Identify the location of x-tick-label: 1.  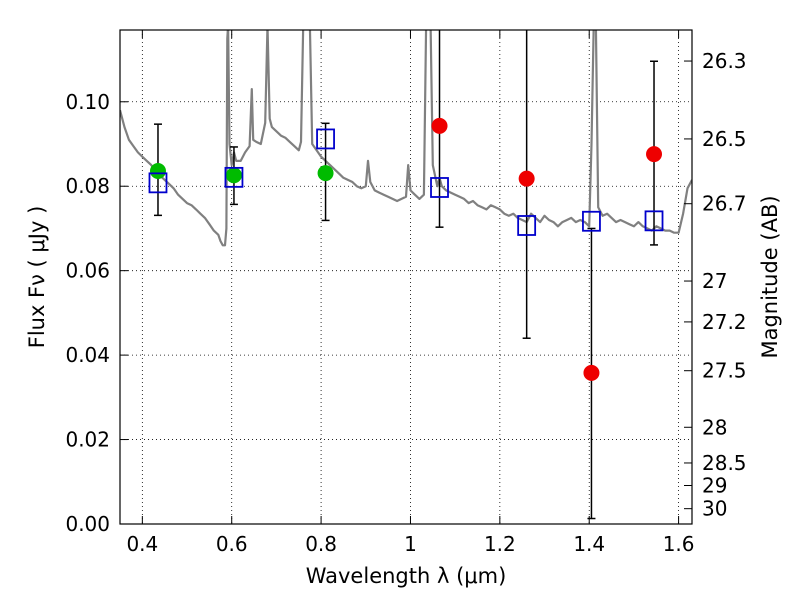
(410, 544).